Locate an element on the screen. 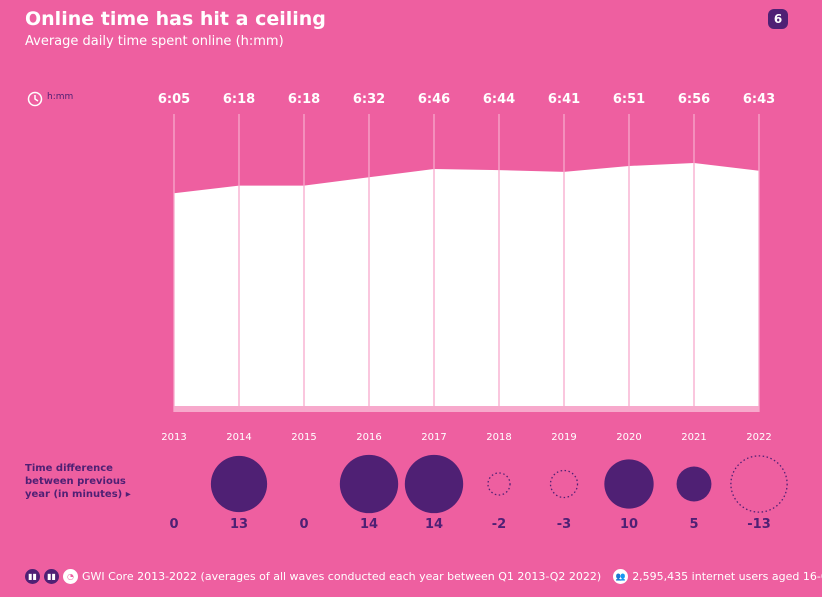 Image resolution: width=822 pixels, height=597 pixels. baseline is located at coordinates (466, 409).